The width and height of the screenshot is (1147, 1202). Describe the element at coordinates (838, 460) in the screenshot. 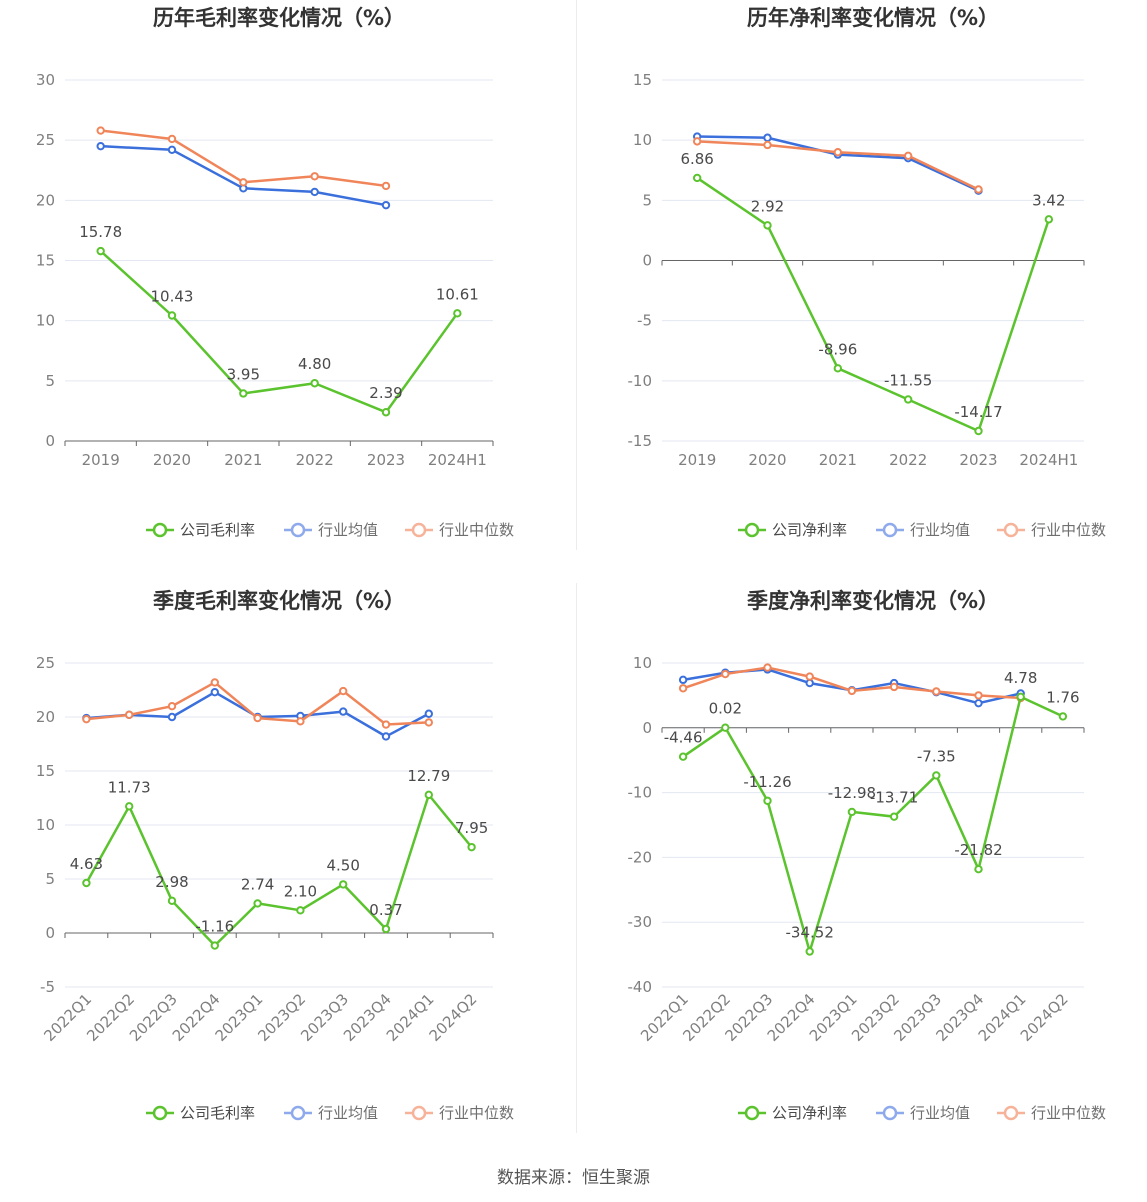

I see `x-tick-label: 2021` at that location.